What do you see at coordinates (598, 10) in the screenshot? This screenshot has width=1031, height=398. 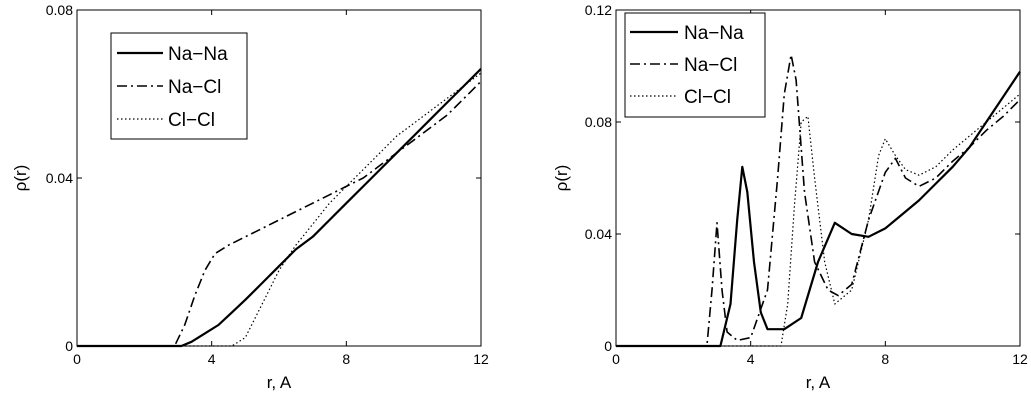 I see `y-tick-label: 0.12` at bounding box center [598, 10].